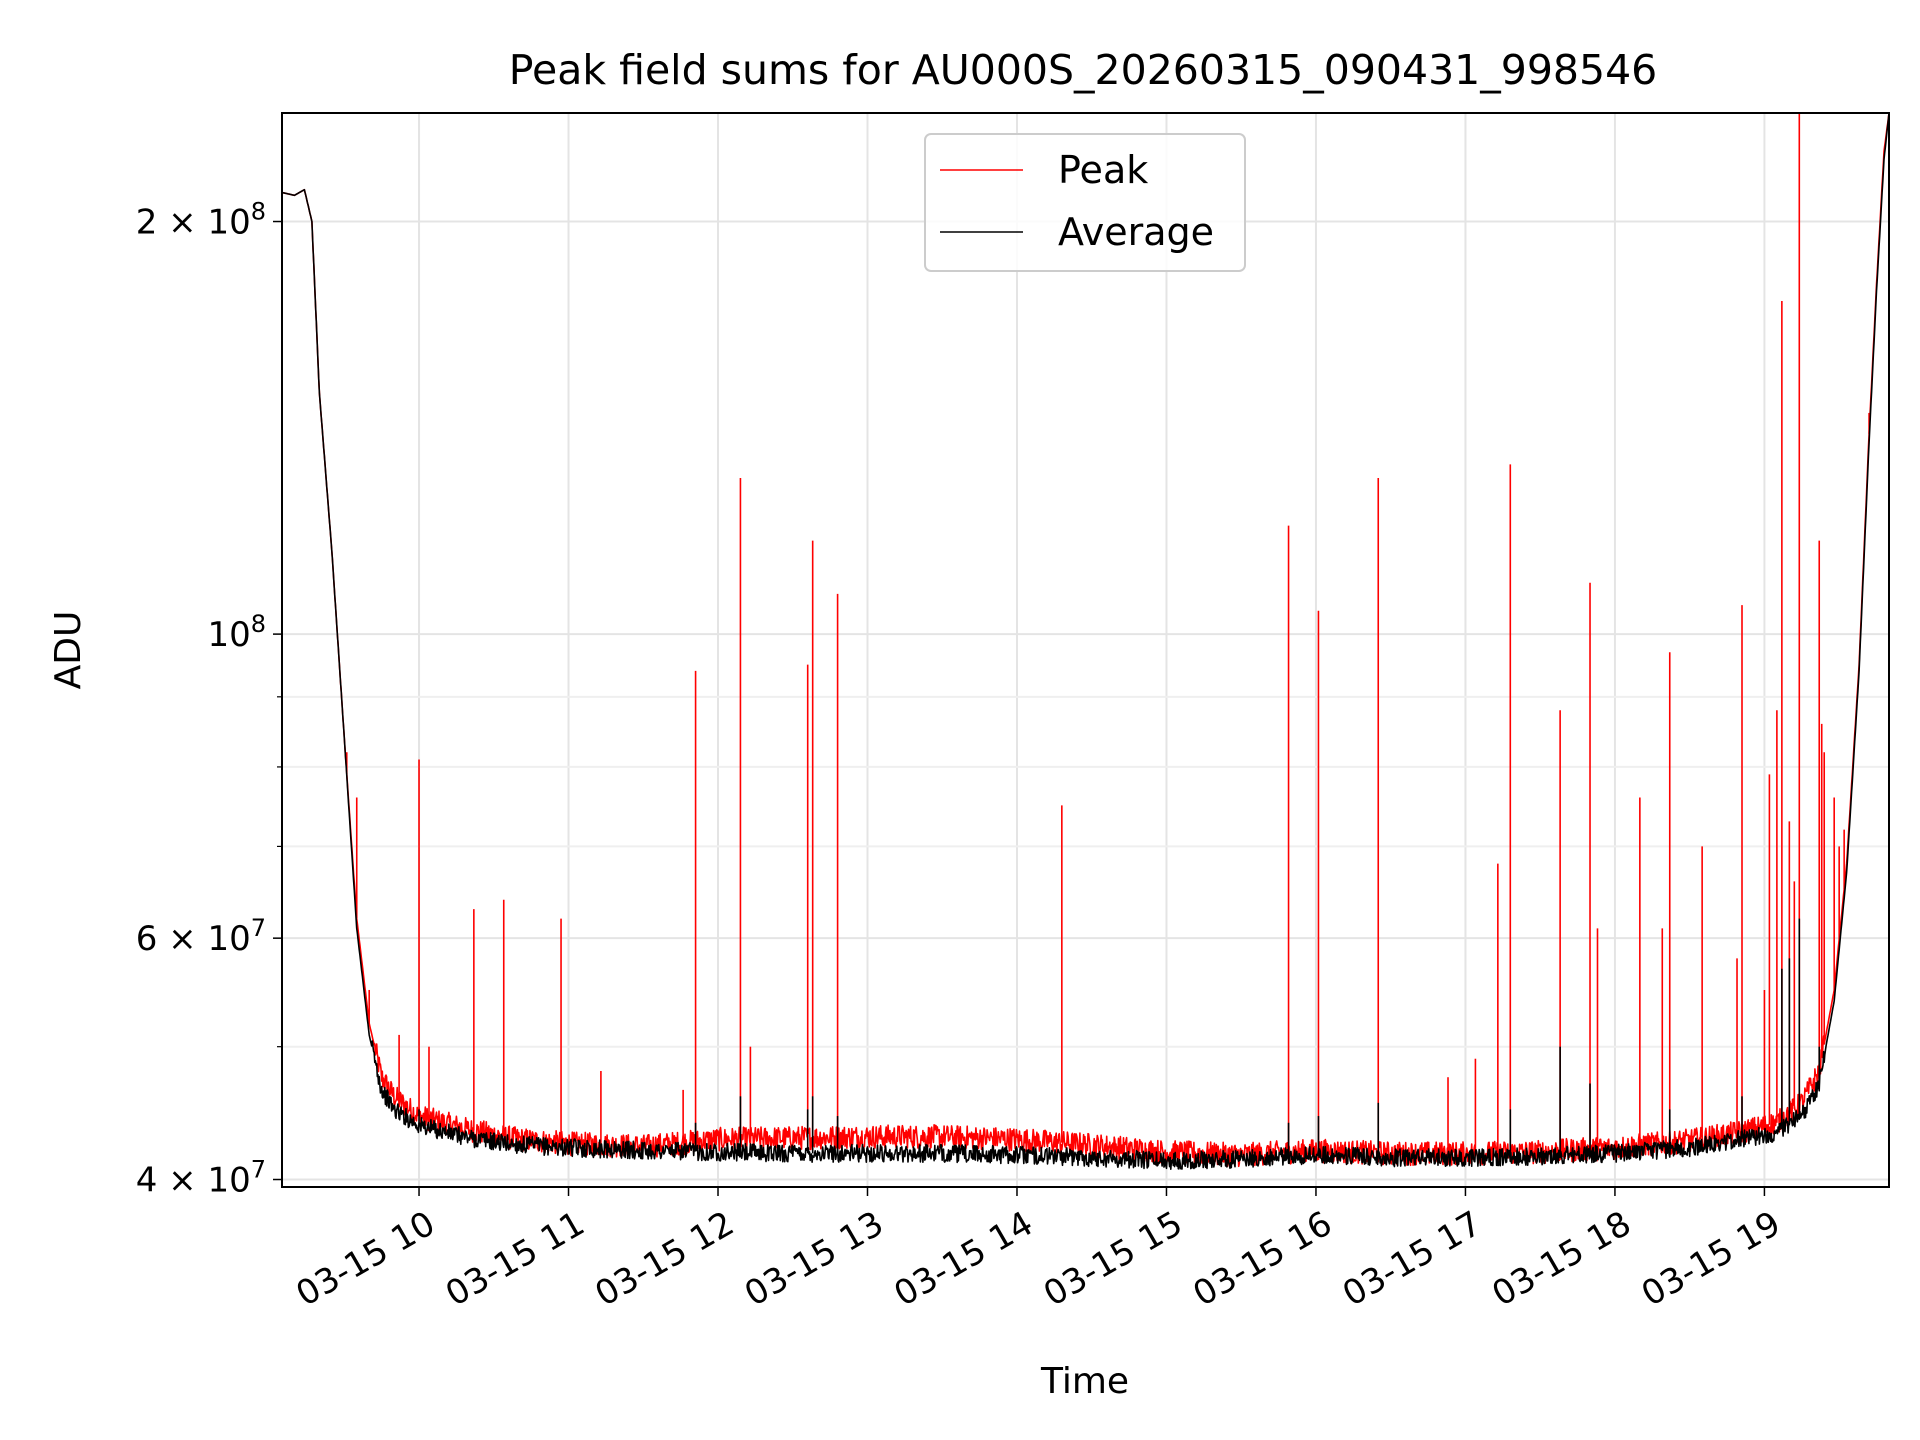 The width and height of the screenshot is (1920, 1440). I want to click on y-tick-label: 2 × 108, so click(201, 220).